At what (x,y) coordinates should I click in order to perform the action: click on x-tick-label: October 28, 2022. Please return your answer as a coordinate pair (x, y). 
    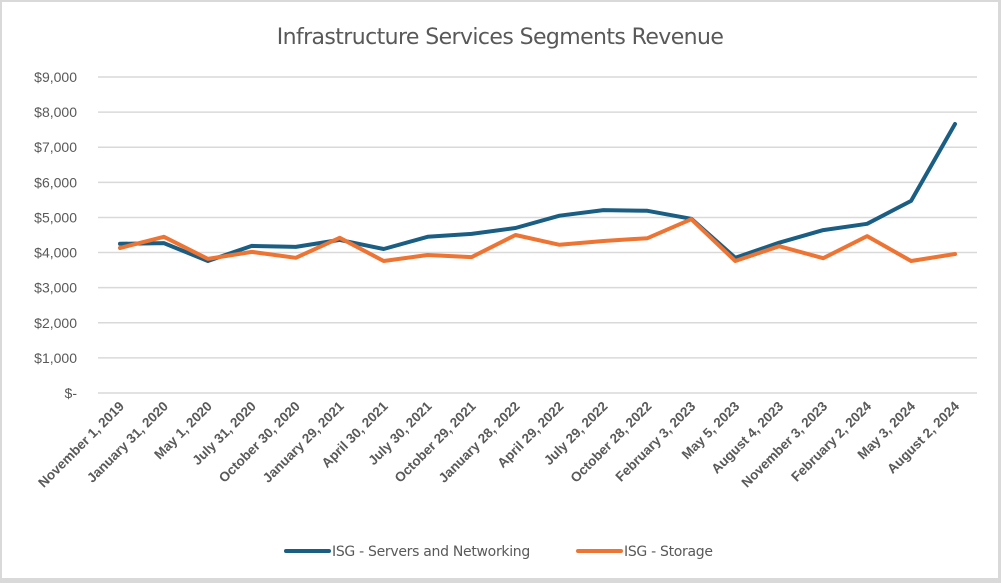
    Looking at the image, I should click on (610, 442).